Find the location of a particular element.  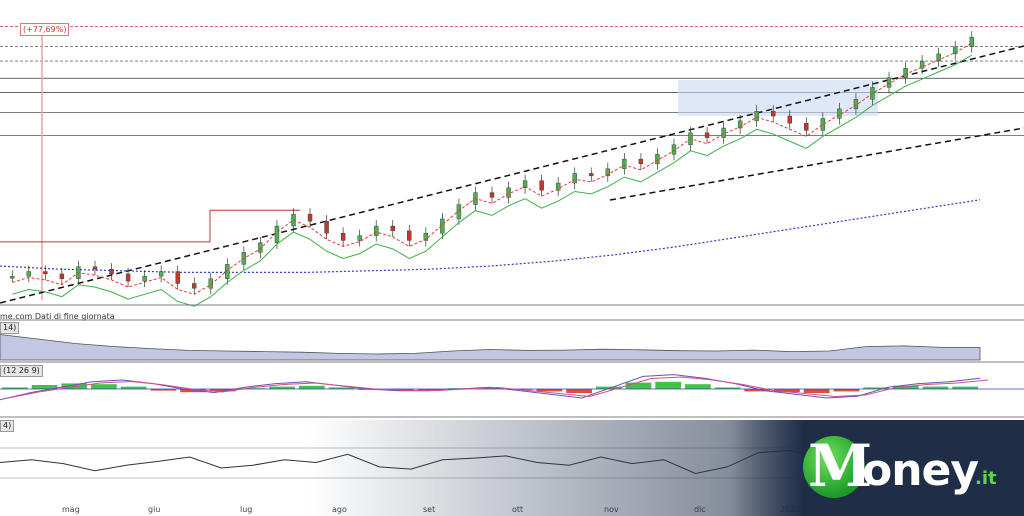

moving-average-line is located at coordinates (490, 236).